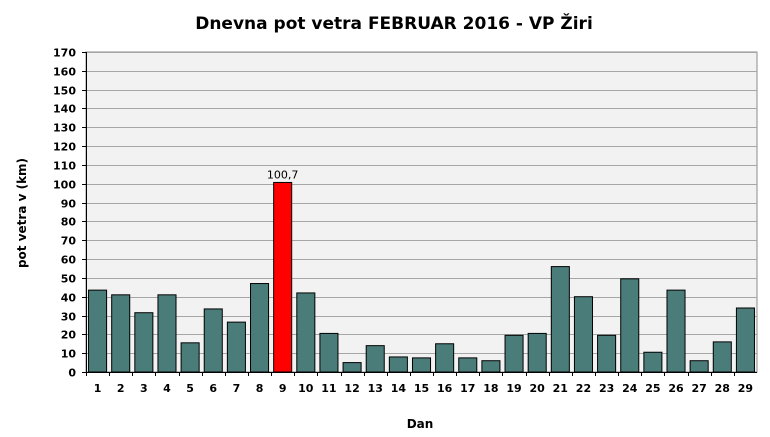 This screenshot has height=437, width=770. What do you see at coordinates (306, 388) in the screenshot?
I see `x-tick-label: 10` at bounding box center [306, 388].